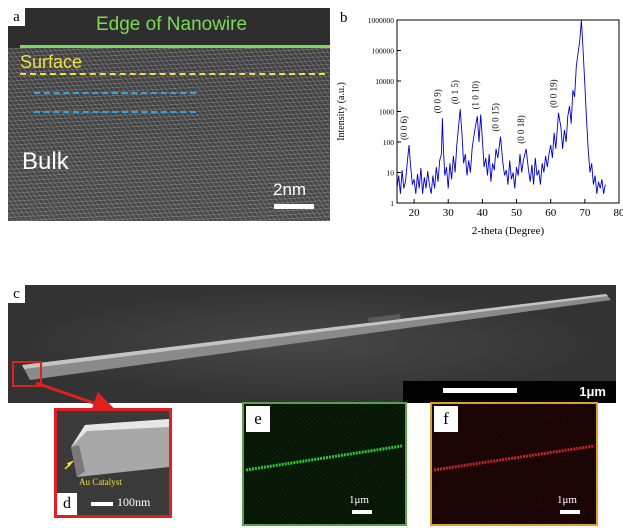  Describe the element at coordinates (567, 500) in the screenshot. I see `panel-f-scale-text: 1μm` at that location.